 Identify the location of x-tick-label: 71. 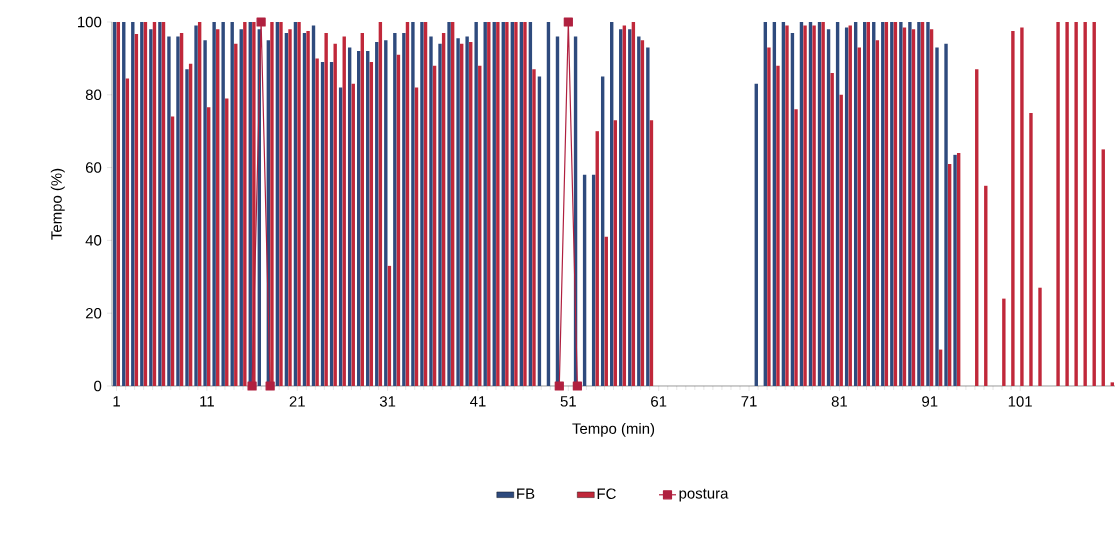
(749, 401).